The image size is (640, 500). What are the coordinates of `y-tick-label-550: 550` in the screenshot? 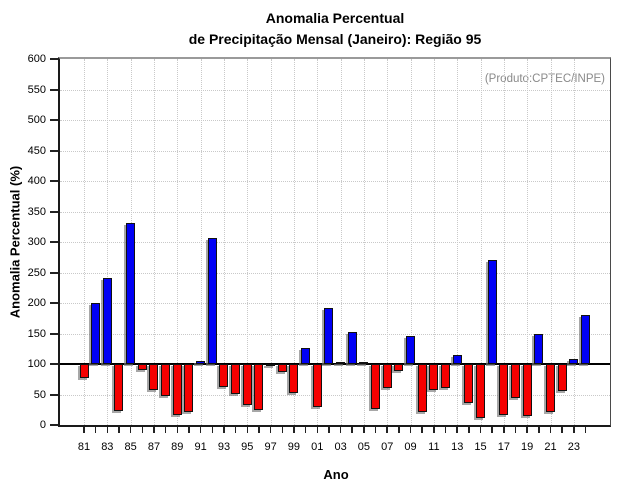 It's located at (36, 89).